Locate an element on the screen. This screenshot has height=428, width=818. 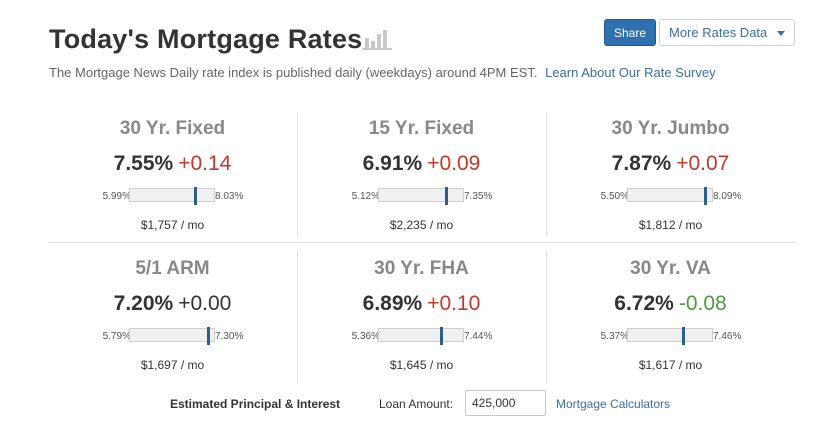
monthly-payment: $1,645 / mo is located at coordinates (421, 365).